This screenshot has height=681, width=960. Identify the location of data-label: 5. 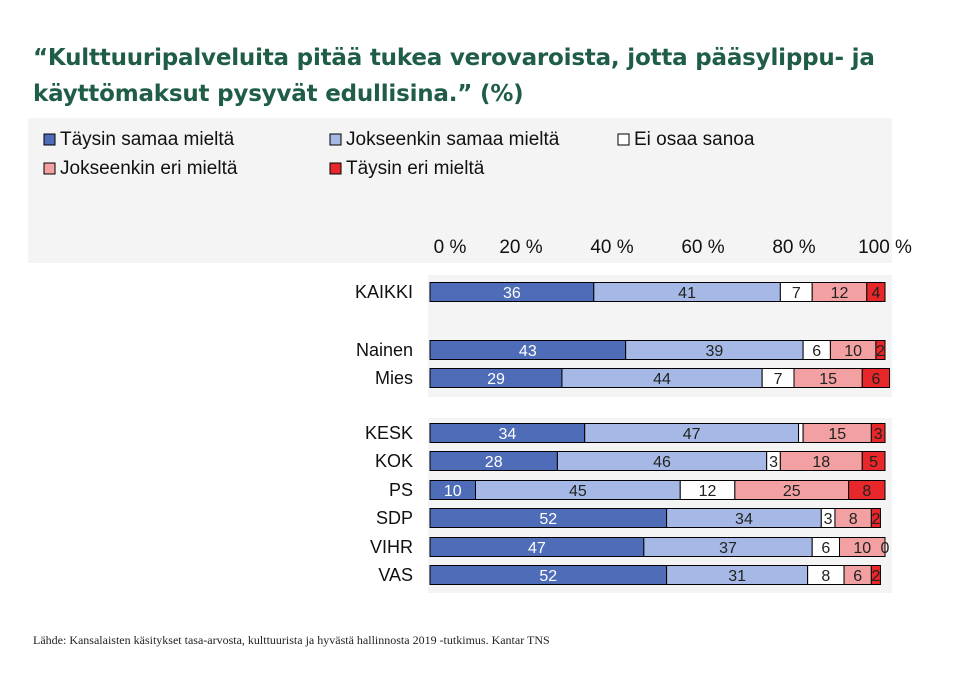
(873, 462).